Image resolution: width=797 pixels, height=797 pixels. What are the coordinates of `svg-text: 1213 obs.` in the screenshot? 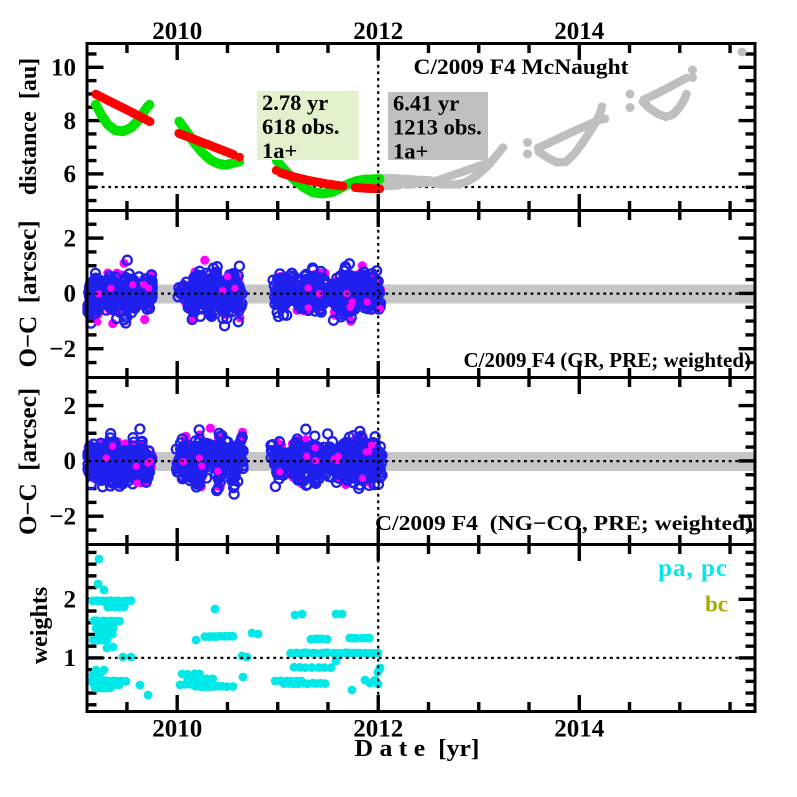 It's located at (437, 127).